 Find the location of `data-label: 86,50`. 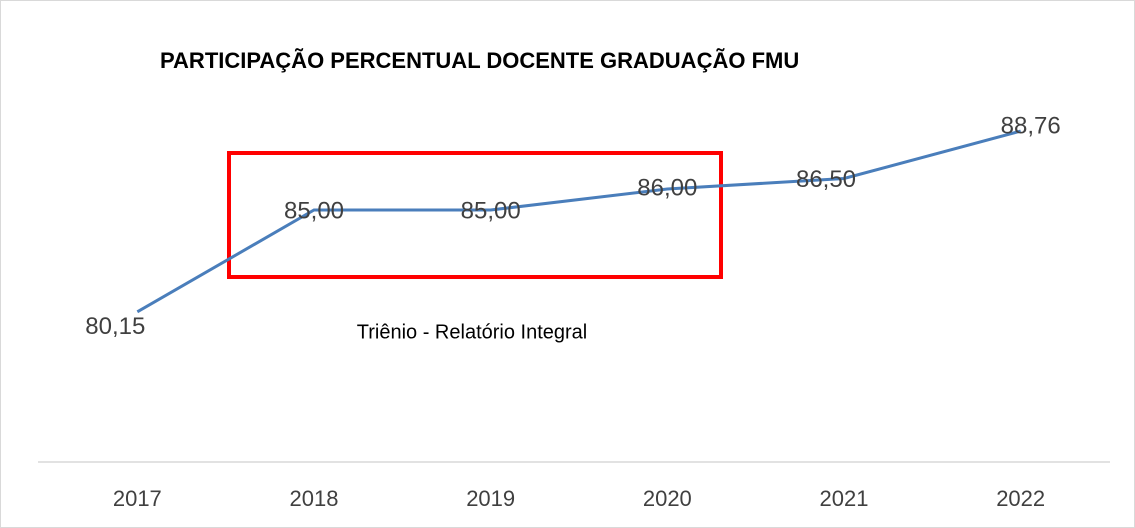

data-label: 86,50 is located at coordinates (826, 179).